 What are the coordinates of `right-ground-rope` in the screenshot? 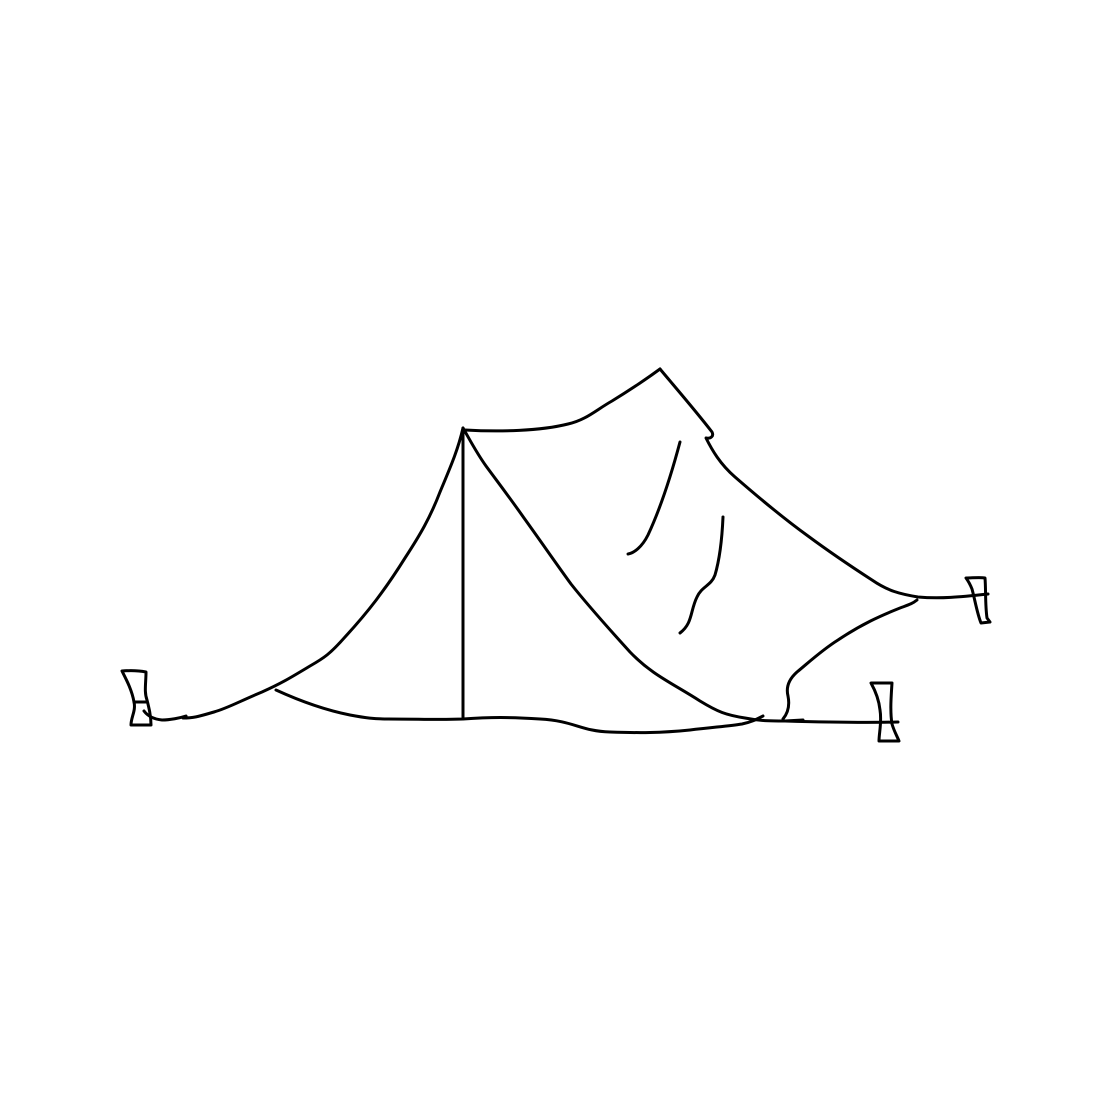 It's located at (841, 721).